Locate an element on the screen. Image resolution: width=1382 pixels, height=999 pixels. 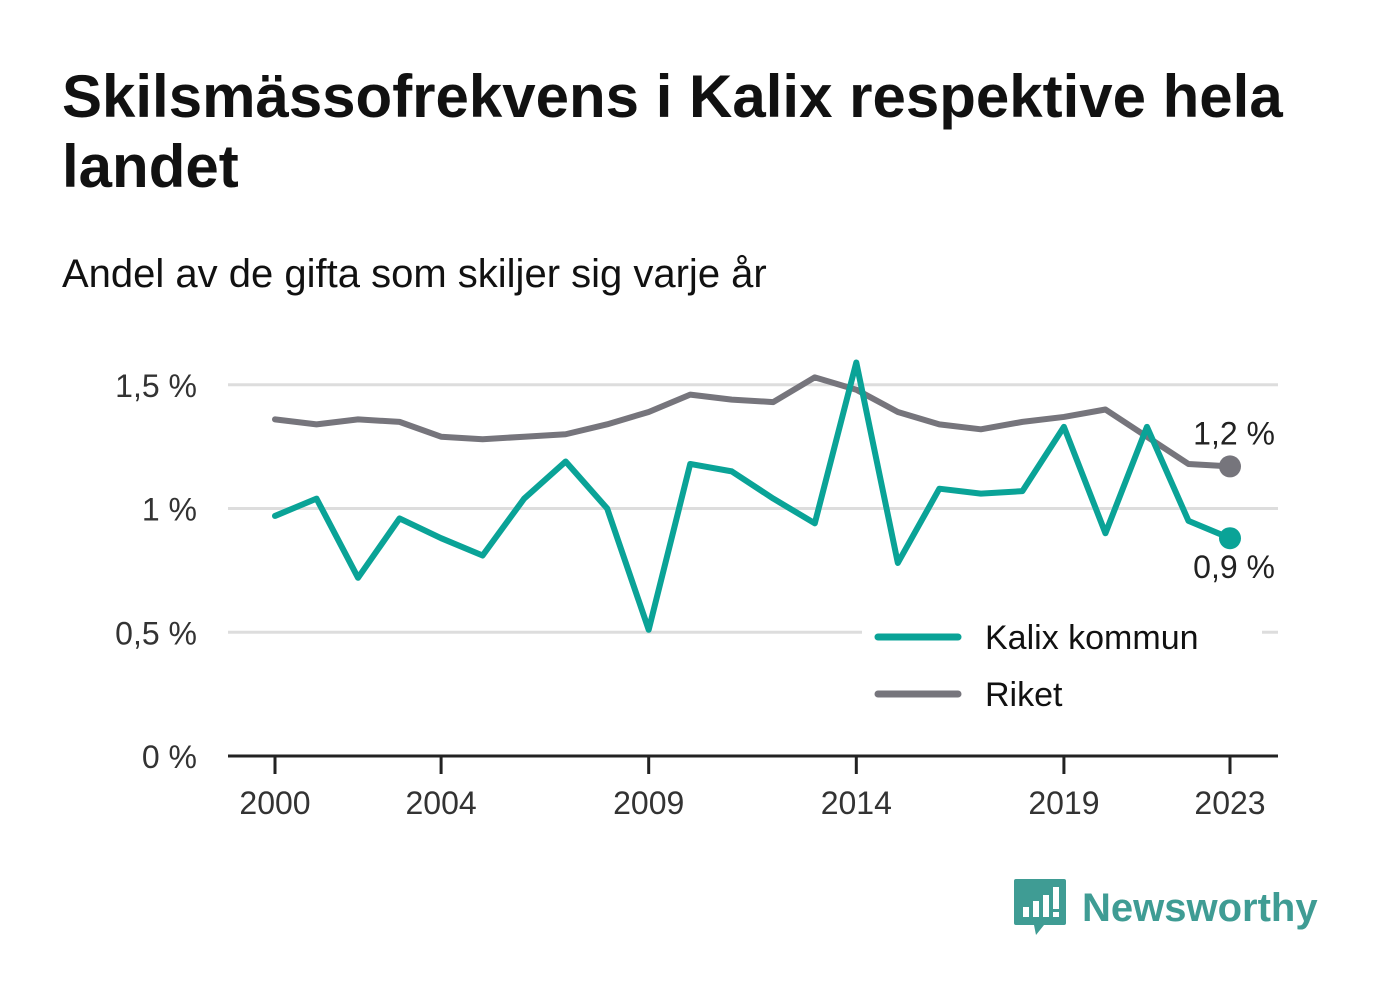
y-tick-label: 0,5 % is located at coordinates (156, 633).